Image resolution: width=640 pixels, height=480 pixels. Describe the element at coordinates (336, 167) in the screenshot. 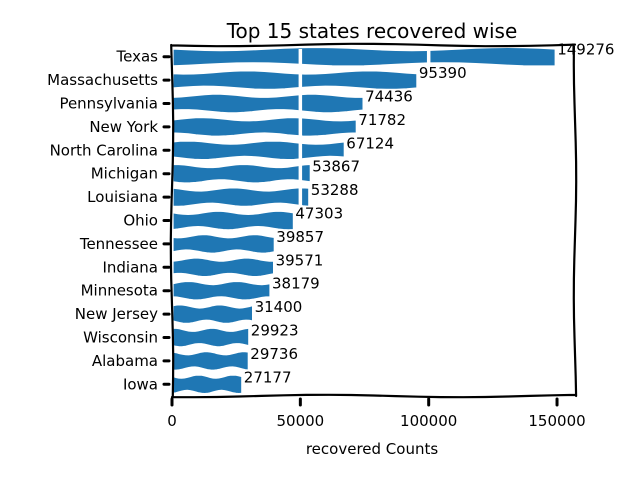

I see `data-label: 53867` at that location.